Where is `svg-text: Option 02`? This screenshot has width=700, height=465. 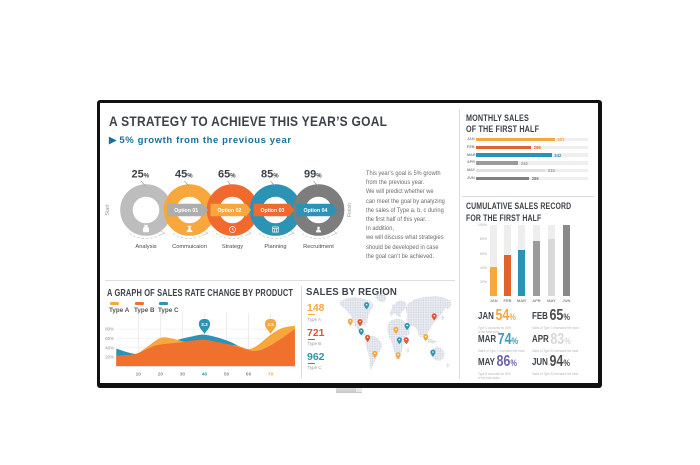
svg-text: Option 02 is located at coordinates (229, 211).